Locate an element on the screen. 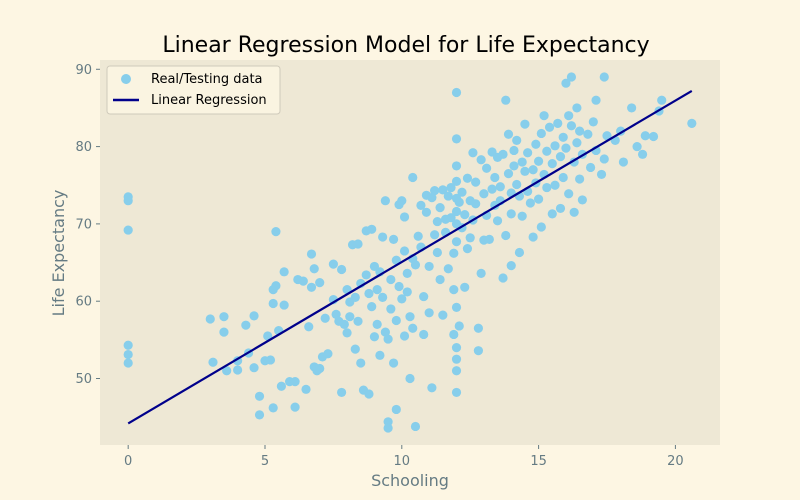  y-tick-label: 80 is located at coordinates (83, 147).